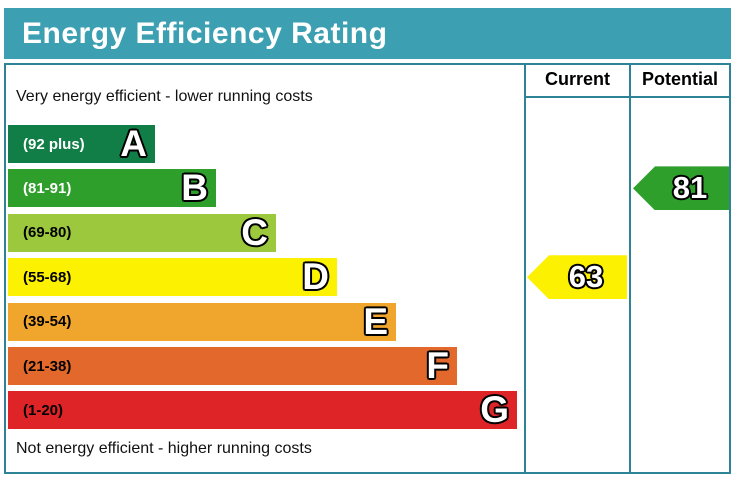  Describe the element at coordinates (47, 322) in the screenshot. I see `band-range-label: (39-54)` at that location.